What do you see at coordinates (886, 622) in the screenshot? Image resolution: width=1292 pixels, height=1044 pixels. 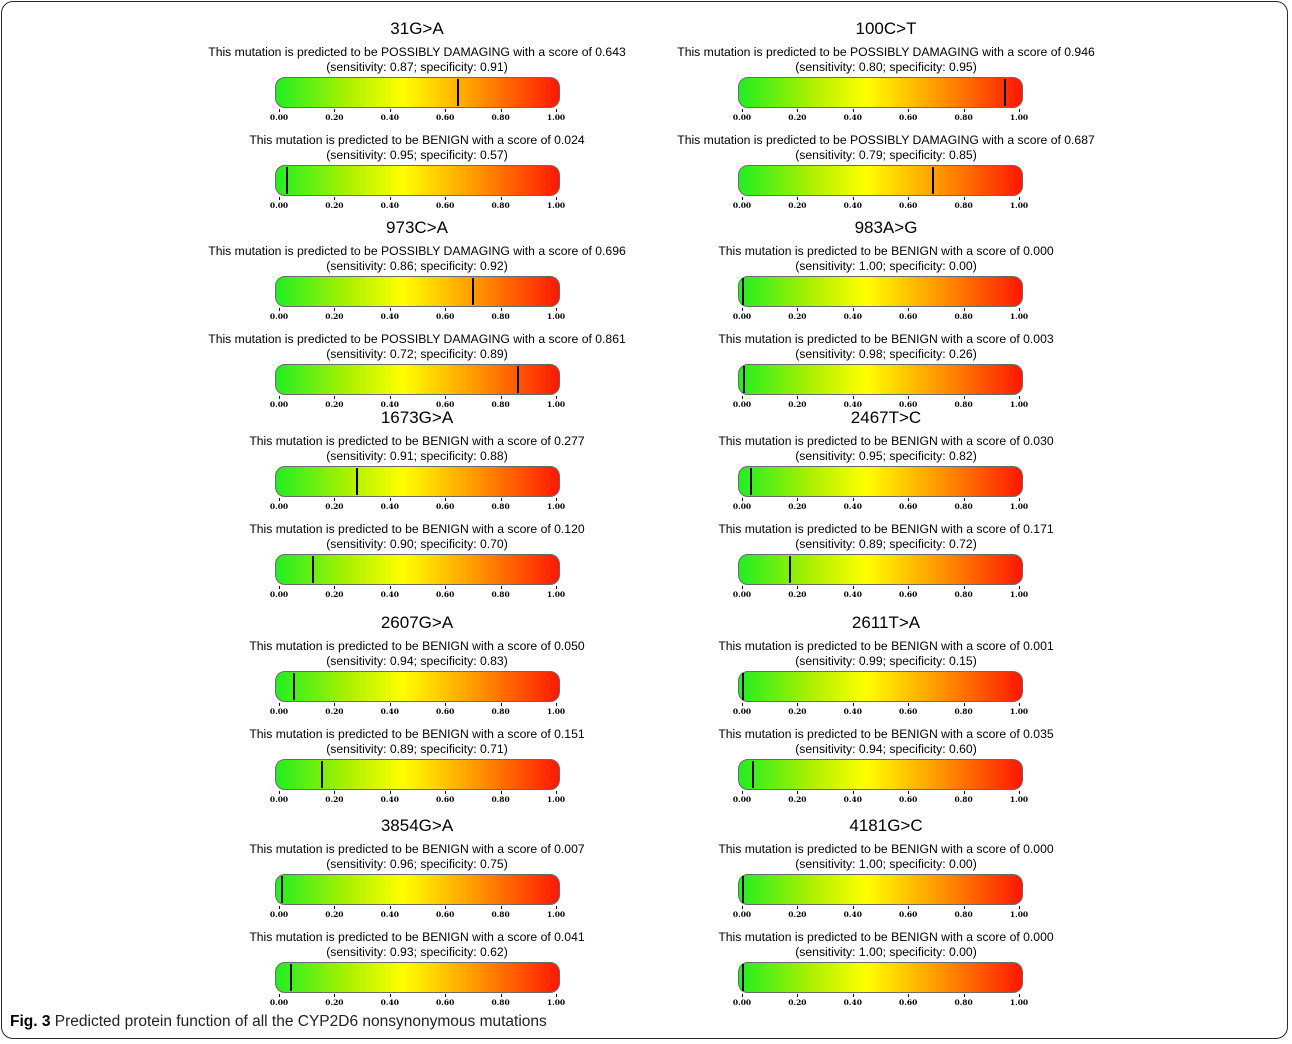 I see `mutation-title: 2611T>A` at bounding box center [886, 622].